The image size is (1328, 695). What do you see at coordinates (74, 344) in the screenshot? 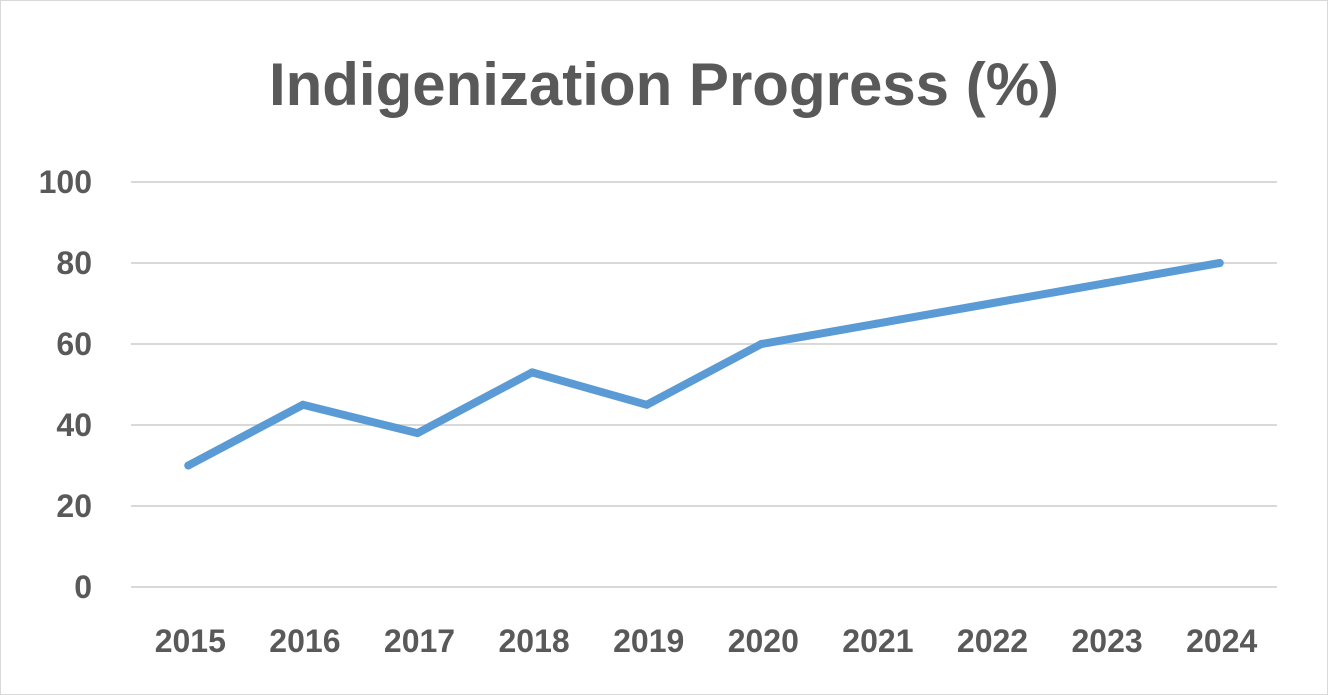
I see `y-tick-label: 60` at bounding box center [74, 344].